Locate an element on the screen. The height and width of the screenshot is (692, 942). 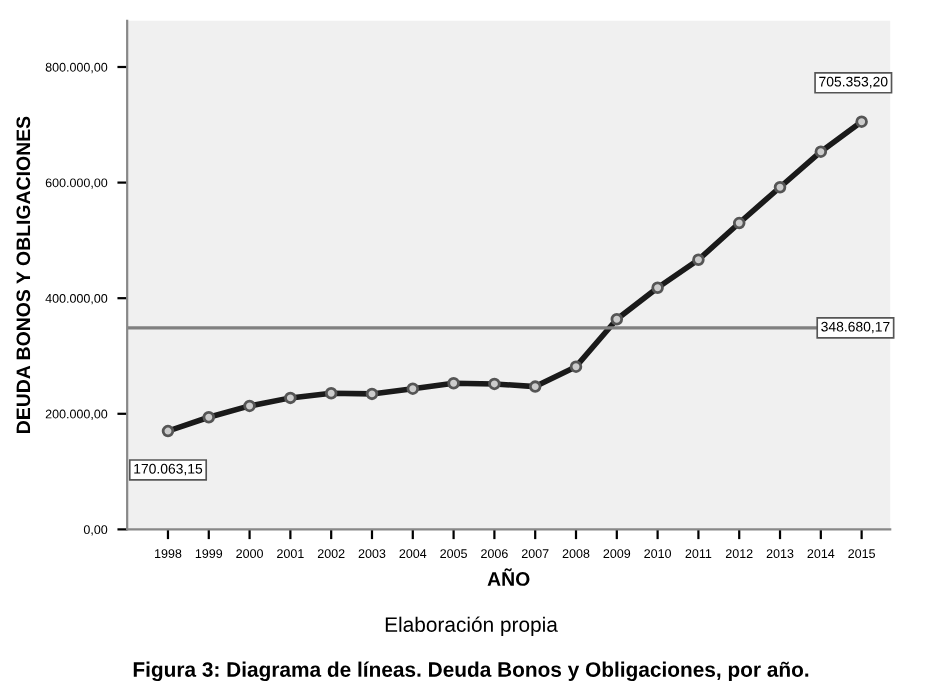
y-axis-title: DEUDA BONOS Y OBLIGACIONES is located at coordinates (23, 274).